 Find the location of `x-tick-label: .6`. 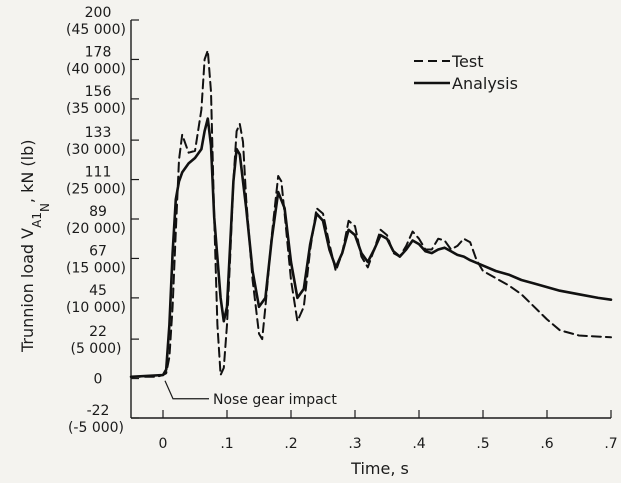

x-tick-label: .6 is located at coordinates (546, 444).